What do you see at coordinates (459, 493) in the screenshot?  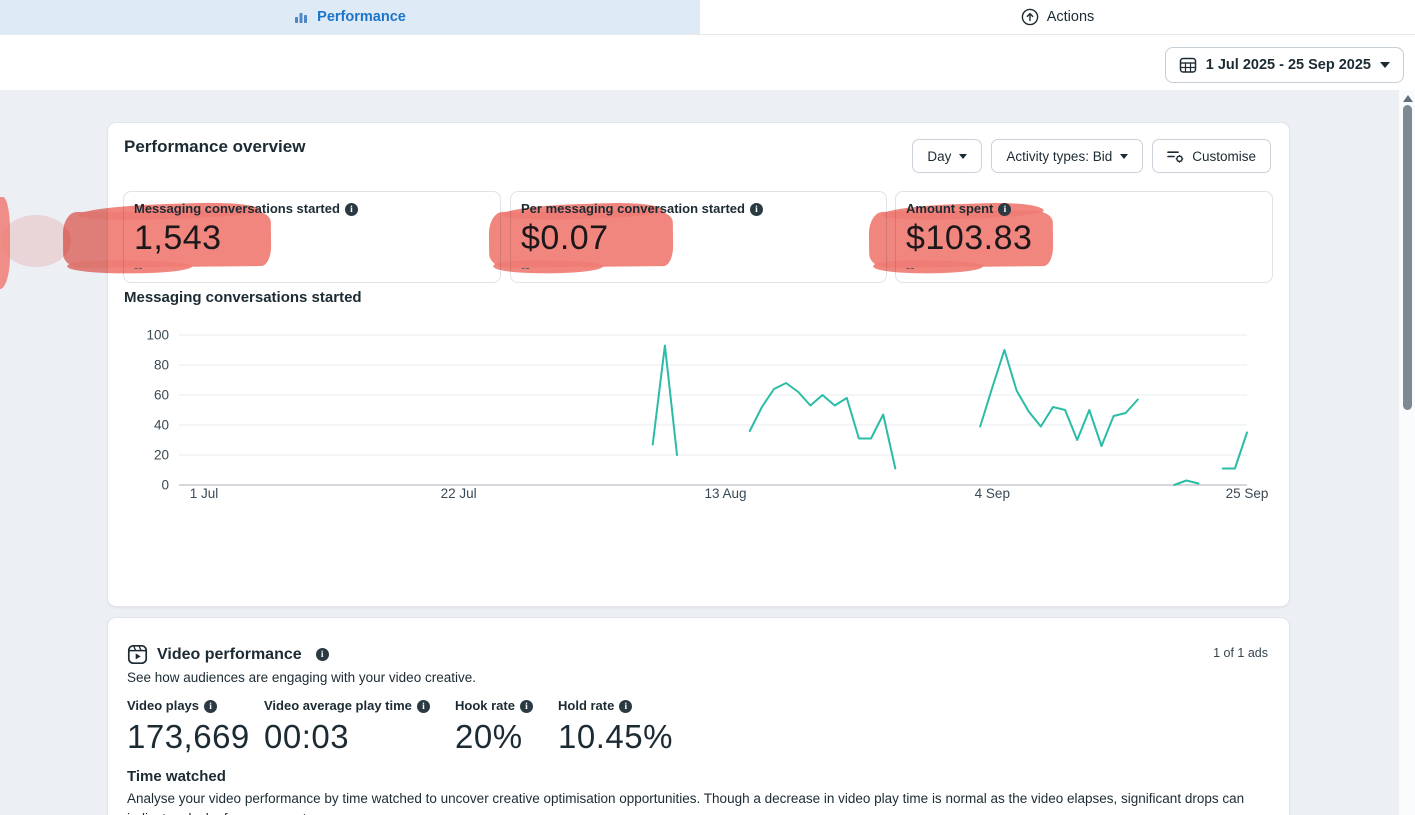 I see `svg-text: 22 Jul` at bounding box center [459, 493].